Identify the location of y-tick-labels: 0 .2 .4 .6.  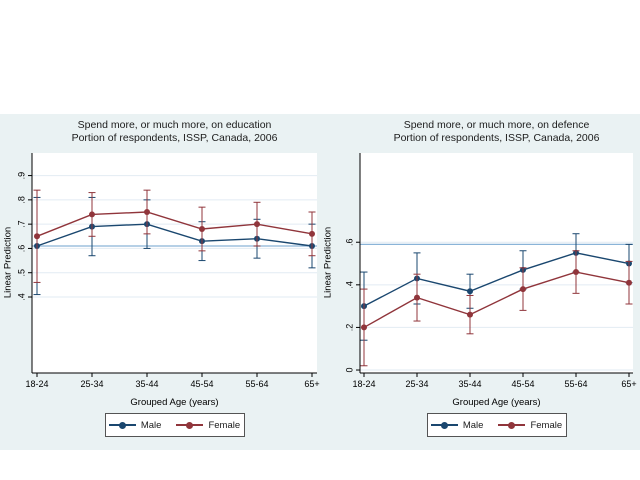
(349, 305).